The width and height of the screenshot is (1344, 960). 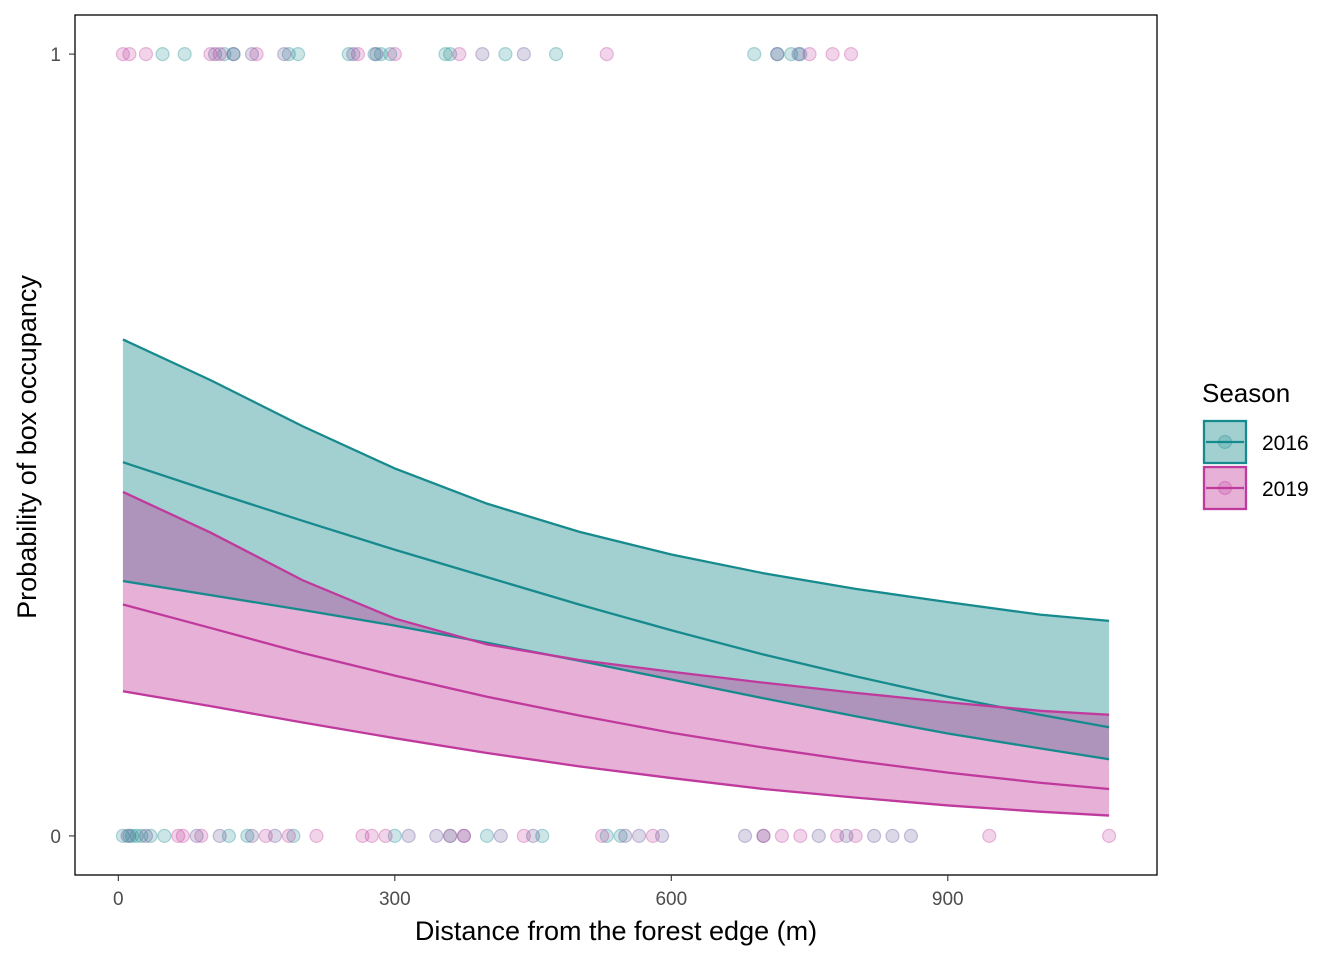 I want to click on lower-line-2016, so click(x=616, y=670).